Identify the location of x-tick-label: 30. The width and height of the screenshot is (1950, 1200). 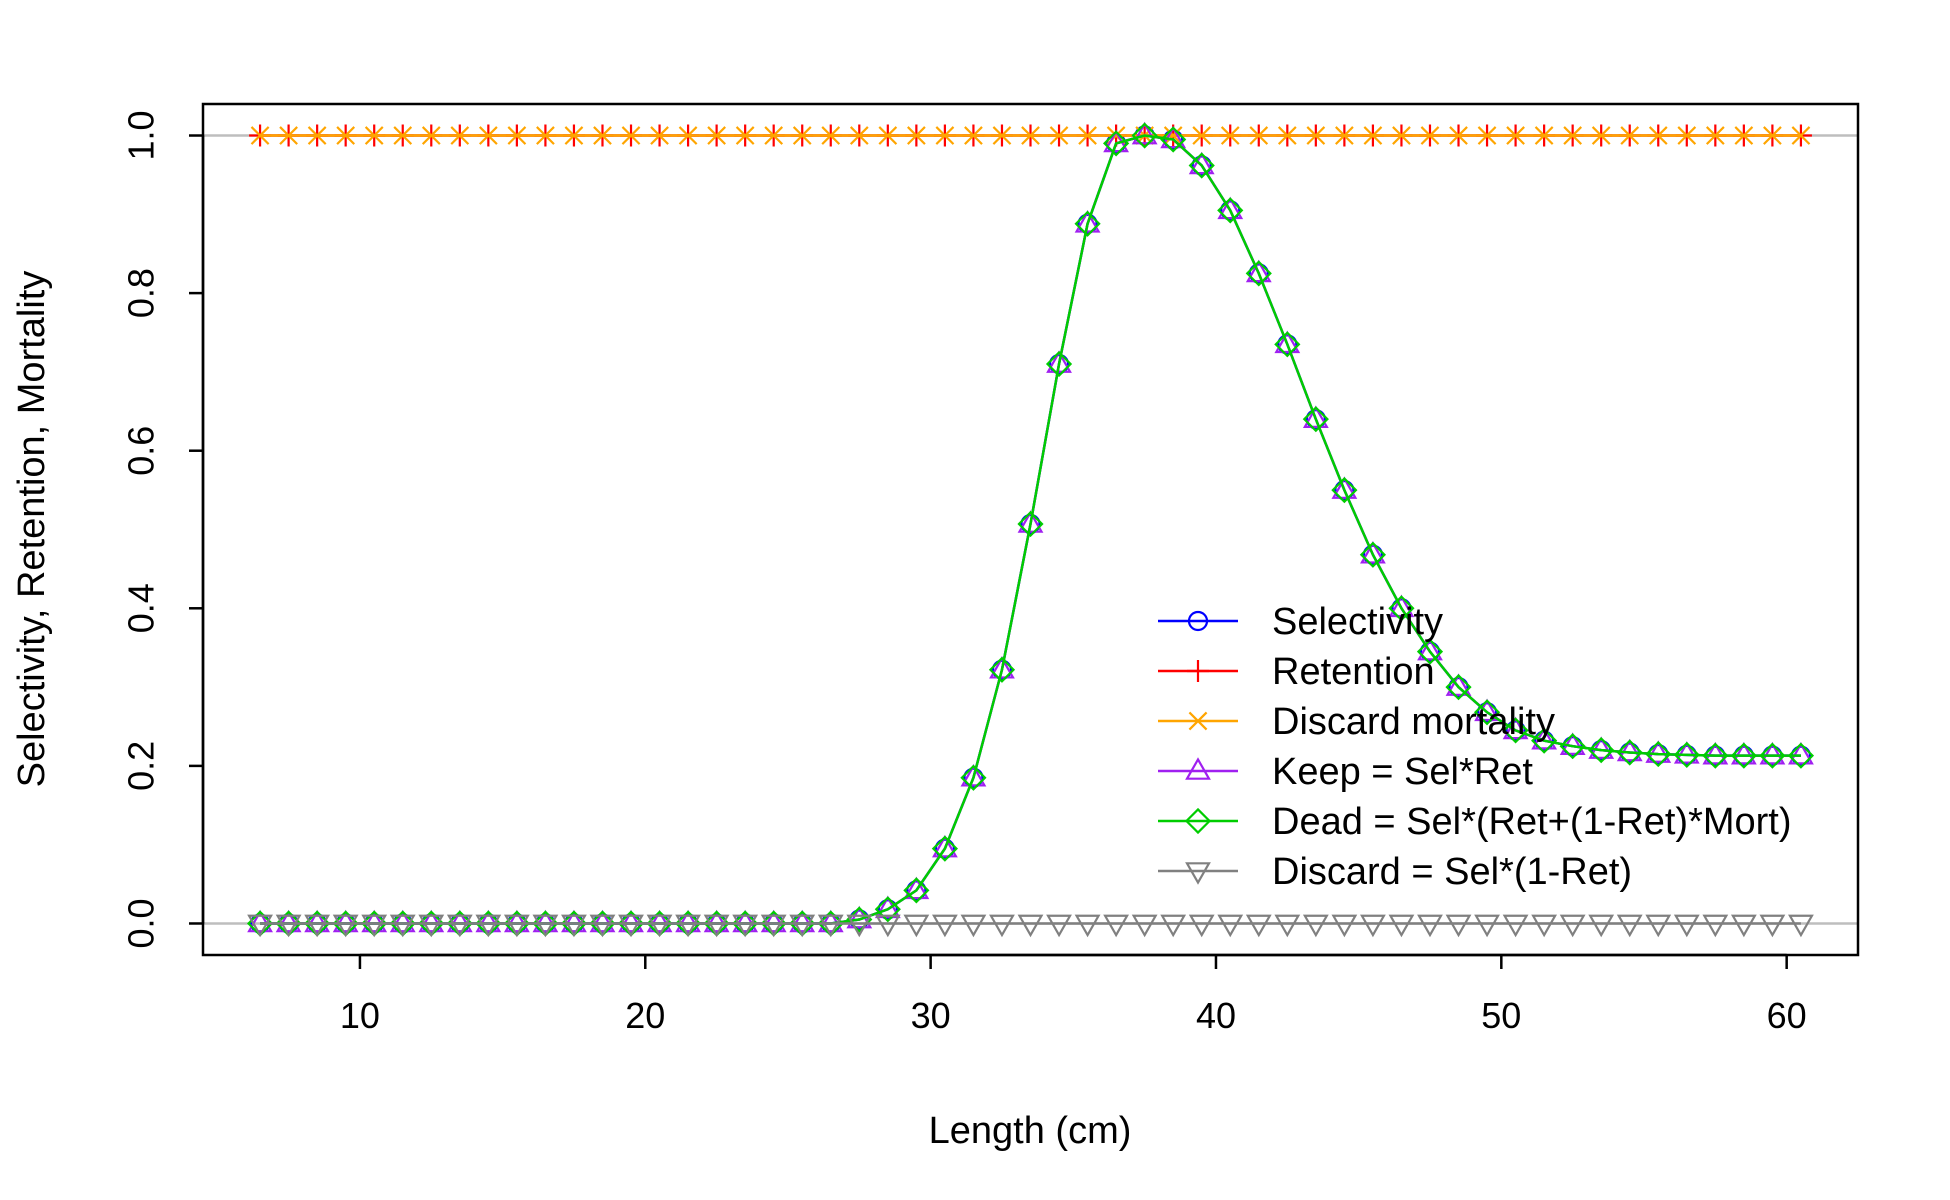
(931, 1015).